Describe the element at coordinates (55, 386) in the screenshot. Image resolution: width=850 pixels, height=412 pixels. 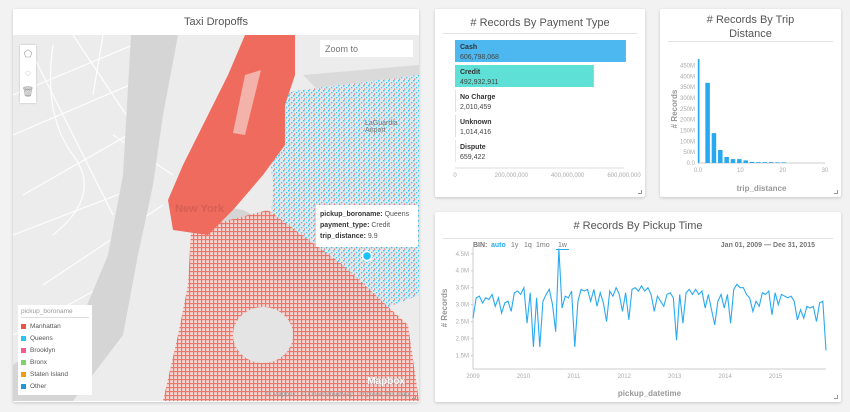
I see `legend-item: Other` at that location.